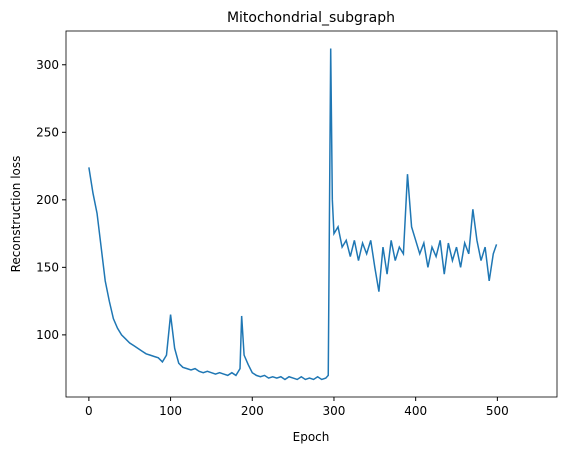 The height and width of the screenshot is (457, 571). I want to click on y-tick-label: 250, so click(47, 132).